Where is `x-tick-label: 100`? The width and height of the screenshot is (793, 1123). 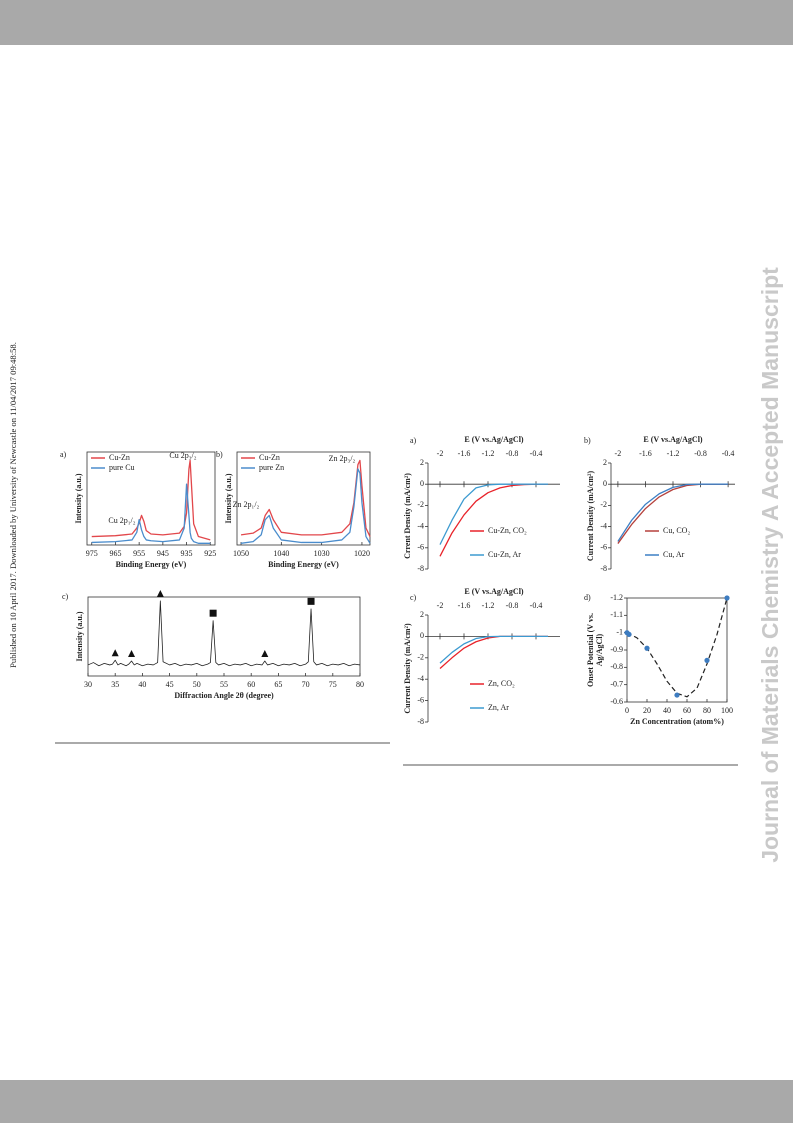 x-tick-label: 100 is located at coordinates (727, 710).